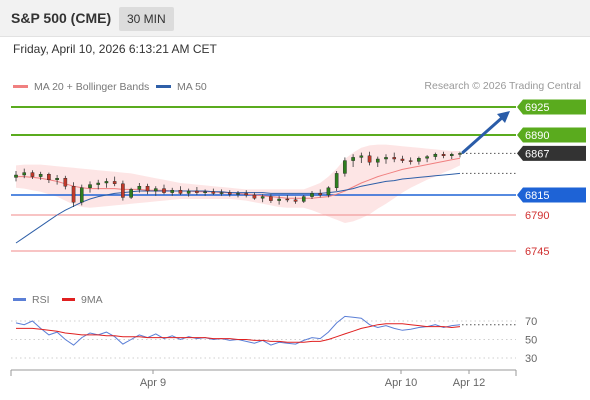  What do you see at coordinates (238, 179) in the screenshot?
I see `candlesticks` at bounding box center [238, 179].